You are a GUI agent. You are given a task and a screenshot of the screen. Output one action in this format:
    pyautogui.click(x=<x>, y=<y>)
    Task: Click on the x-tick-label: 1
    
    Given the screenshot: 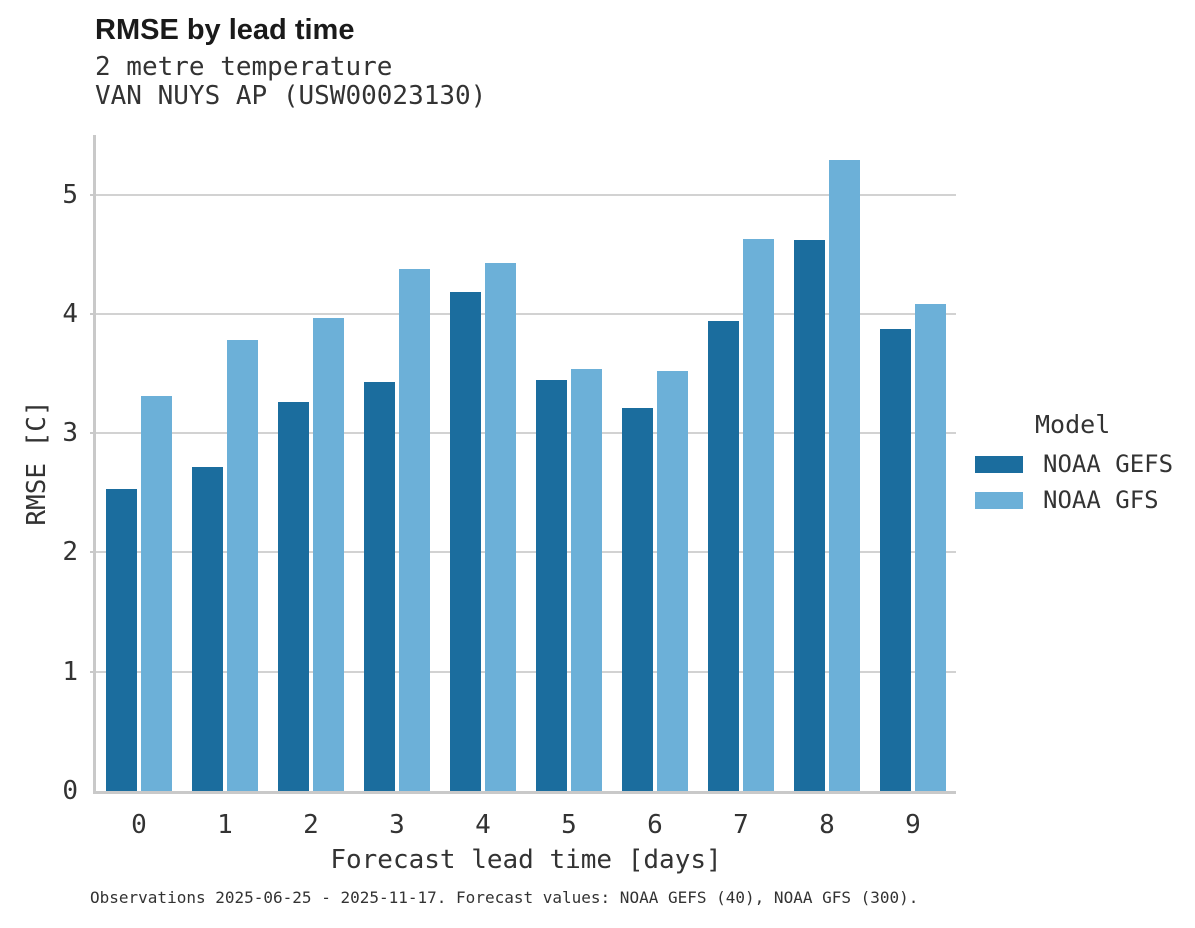 What is the action you would take?
    pyautogui.click(x=225, y=825)
    